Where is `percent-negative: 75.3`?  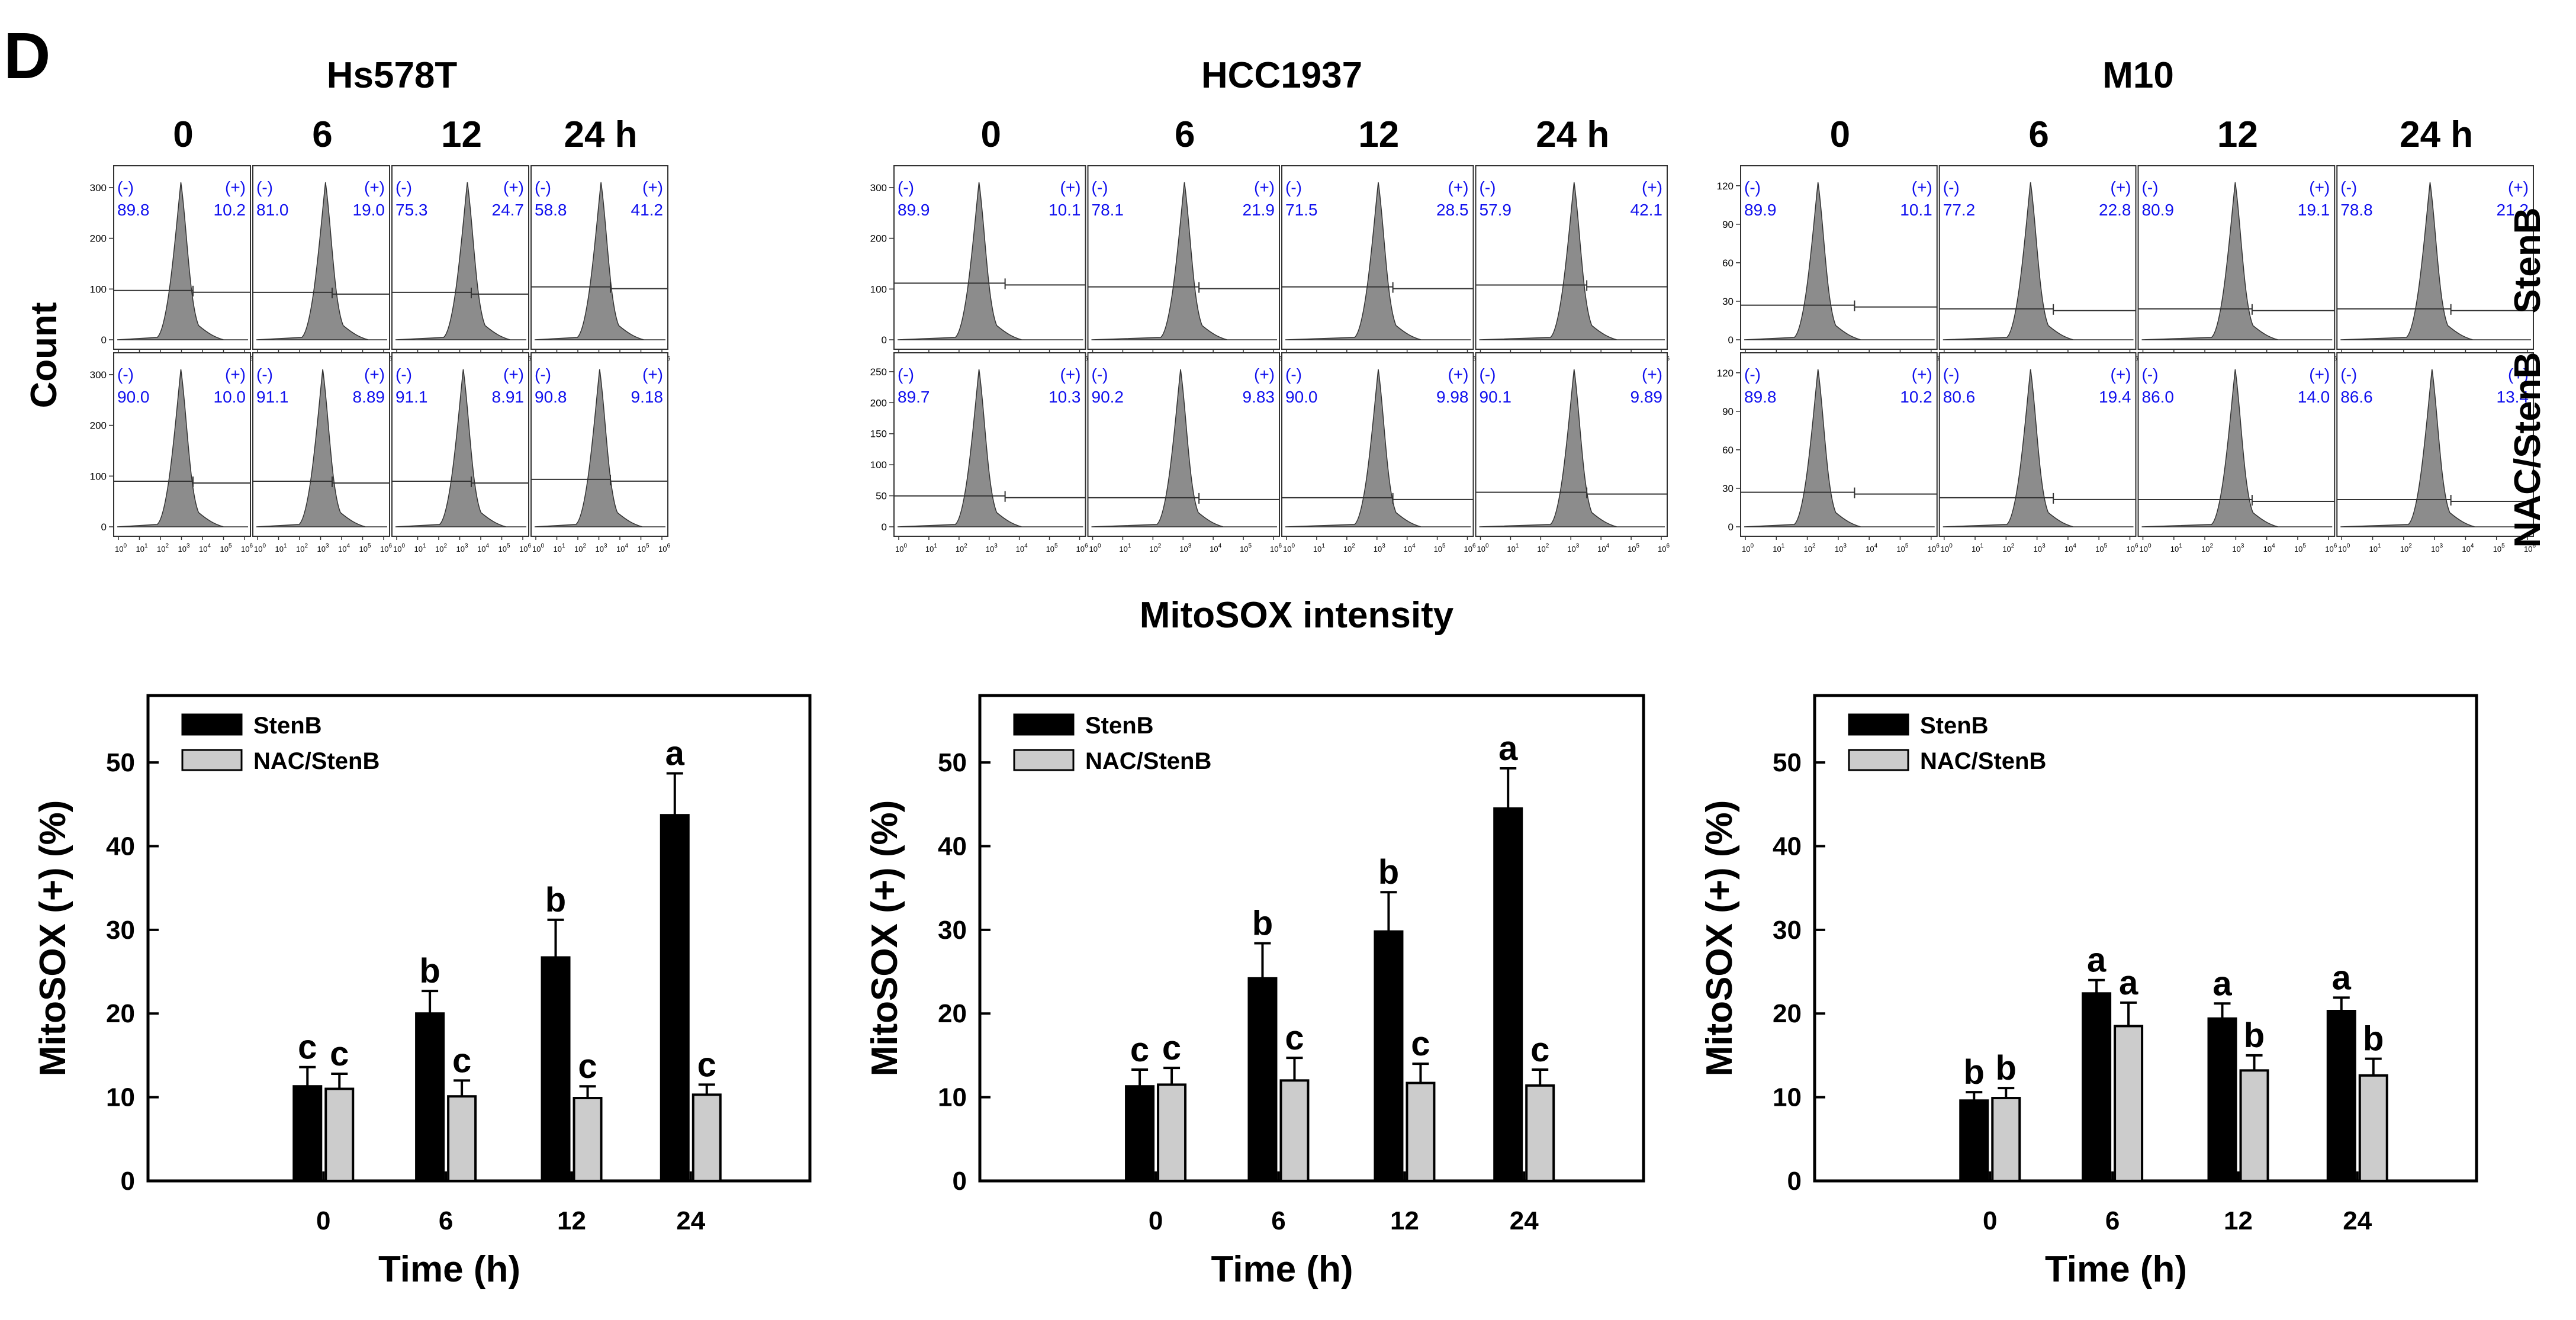 percent-negative: 75.3 is located at coordinates (411, 210).